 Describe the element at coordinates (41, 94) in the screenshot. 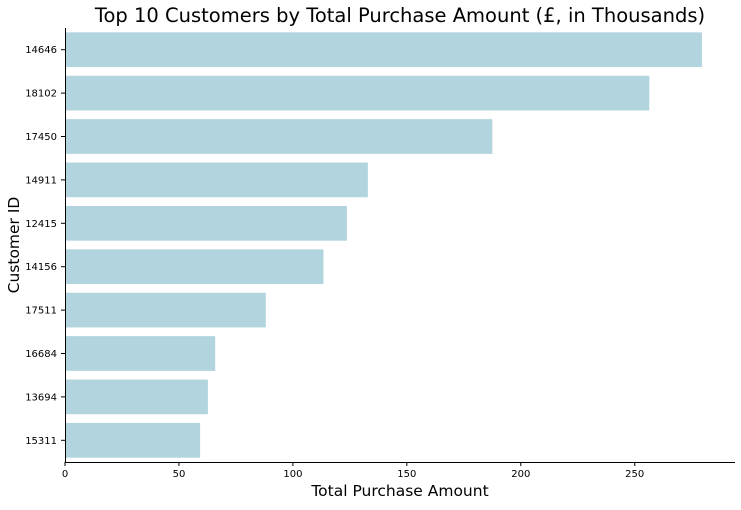

I see `y-tick-label: 18102` at that location.